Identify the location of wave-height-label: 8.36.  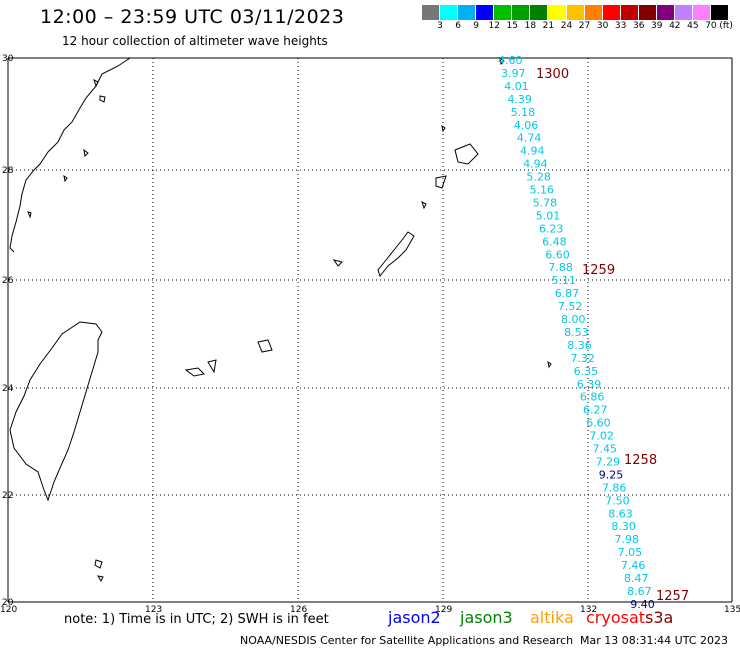
(579, 345).